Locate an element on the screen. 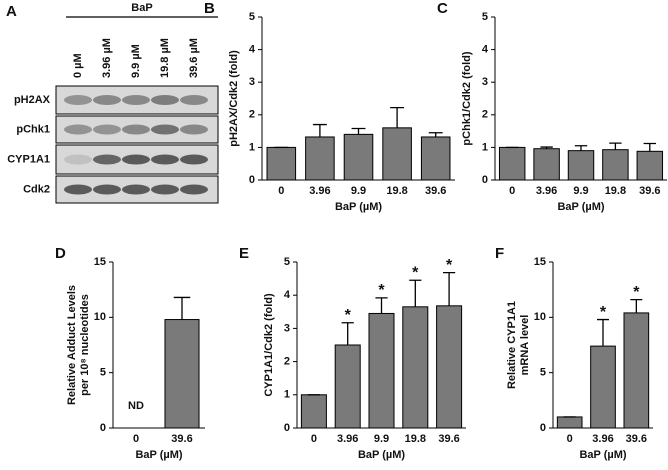 This screenshot has width=668, height=470. panel-label: A is located at coordinates (11, 11).